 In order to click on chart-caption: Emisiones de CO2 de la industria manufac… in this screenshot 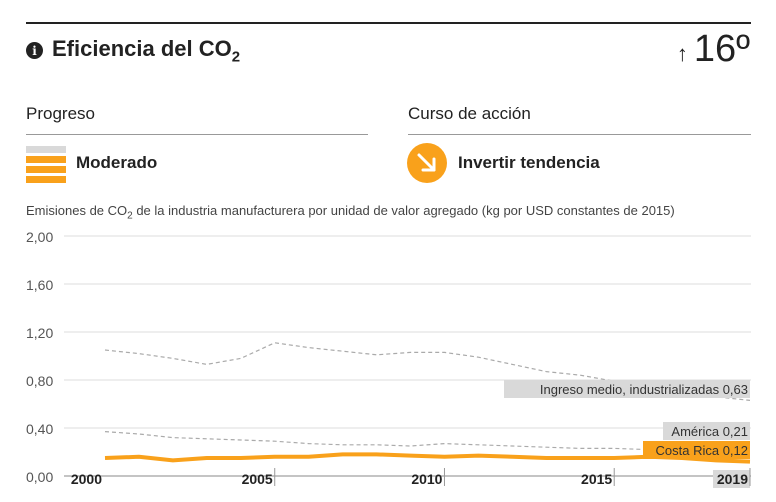, I will do `click(350, 212)`.